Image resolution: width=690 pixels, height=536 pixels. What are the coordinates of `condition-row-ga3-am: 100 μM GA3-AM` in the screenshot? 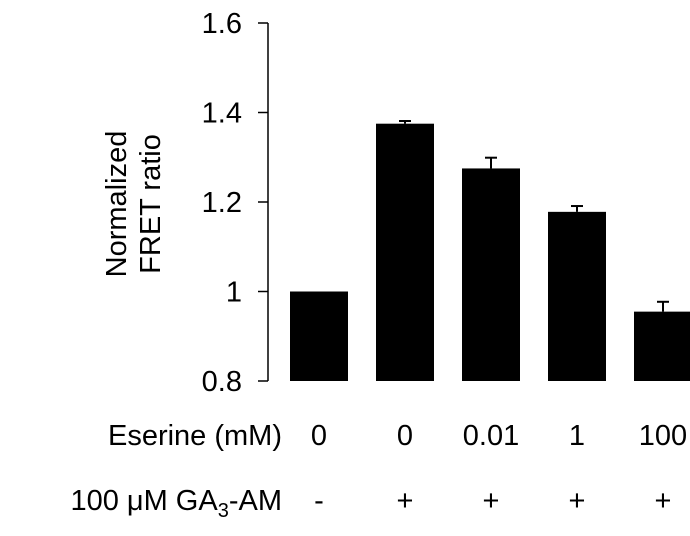 It's located at (176, 503).